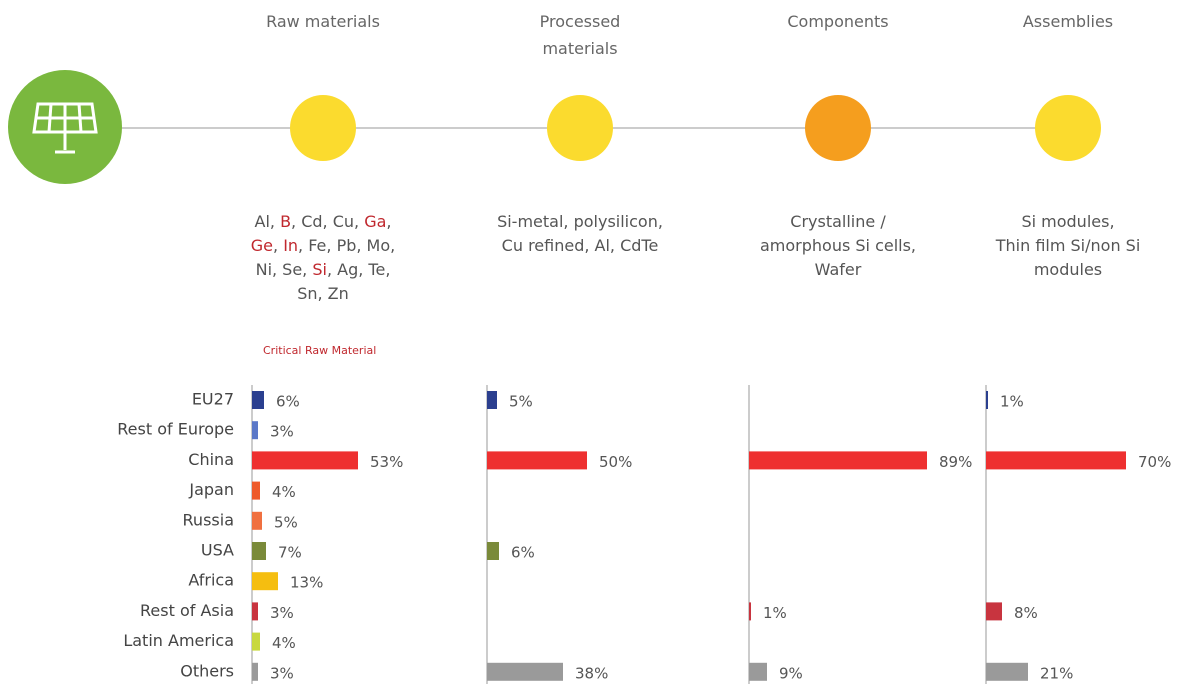  I want to click on category-label: Rest of Europe, so click(175, 429).